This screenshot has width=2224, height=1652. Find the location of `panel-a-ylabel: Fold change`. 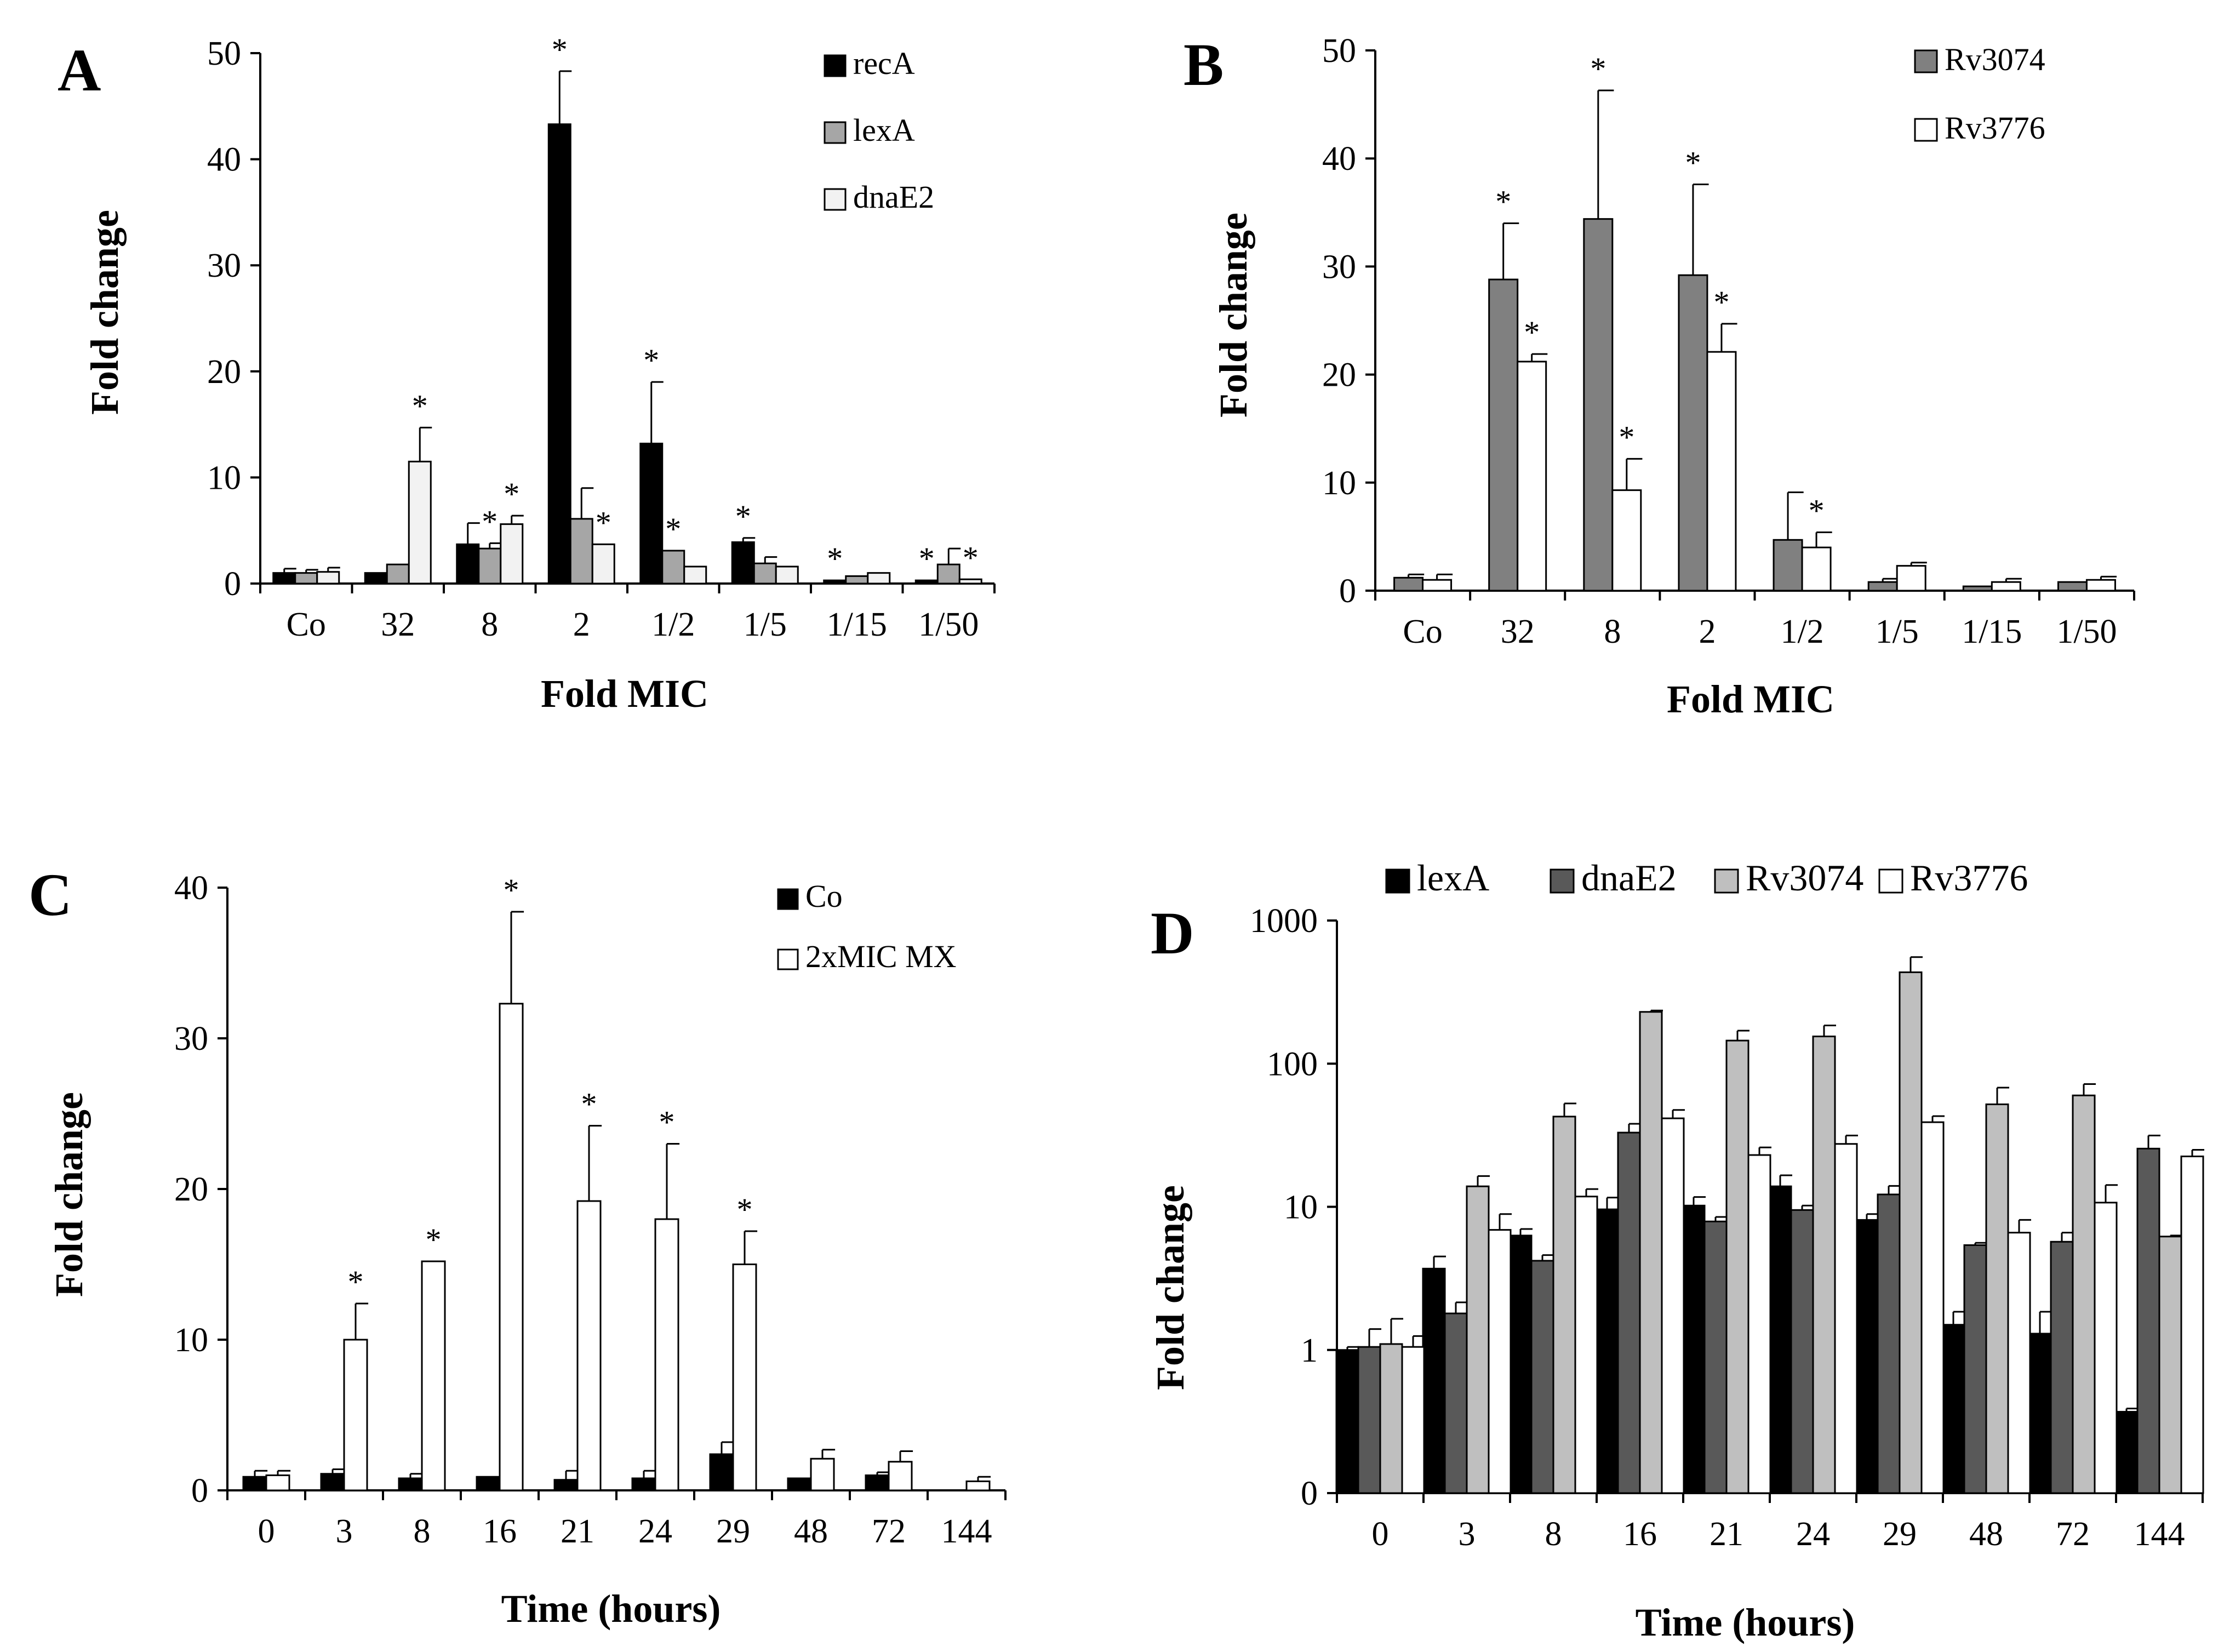

panel-a-ylabel: Fold change is located at coordinates (105, 312).